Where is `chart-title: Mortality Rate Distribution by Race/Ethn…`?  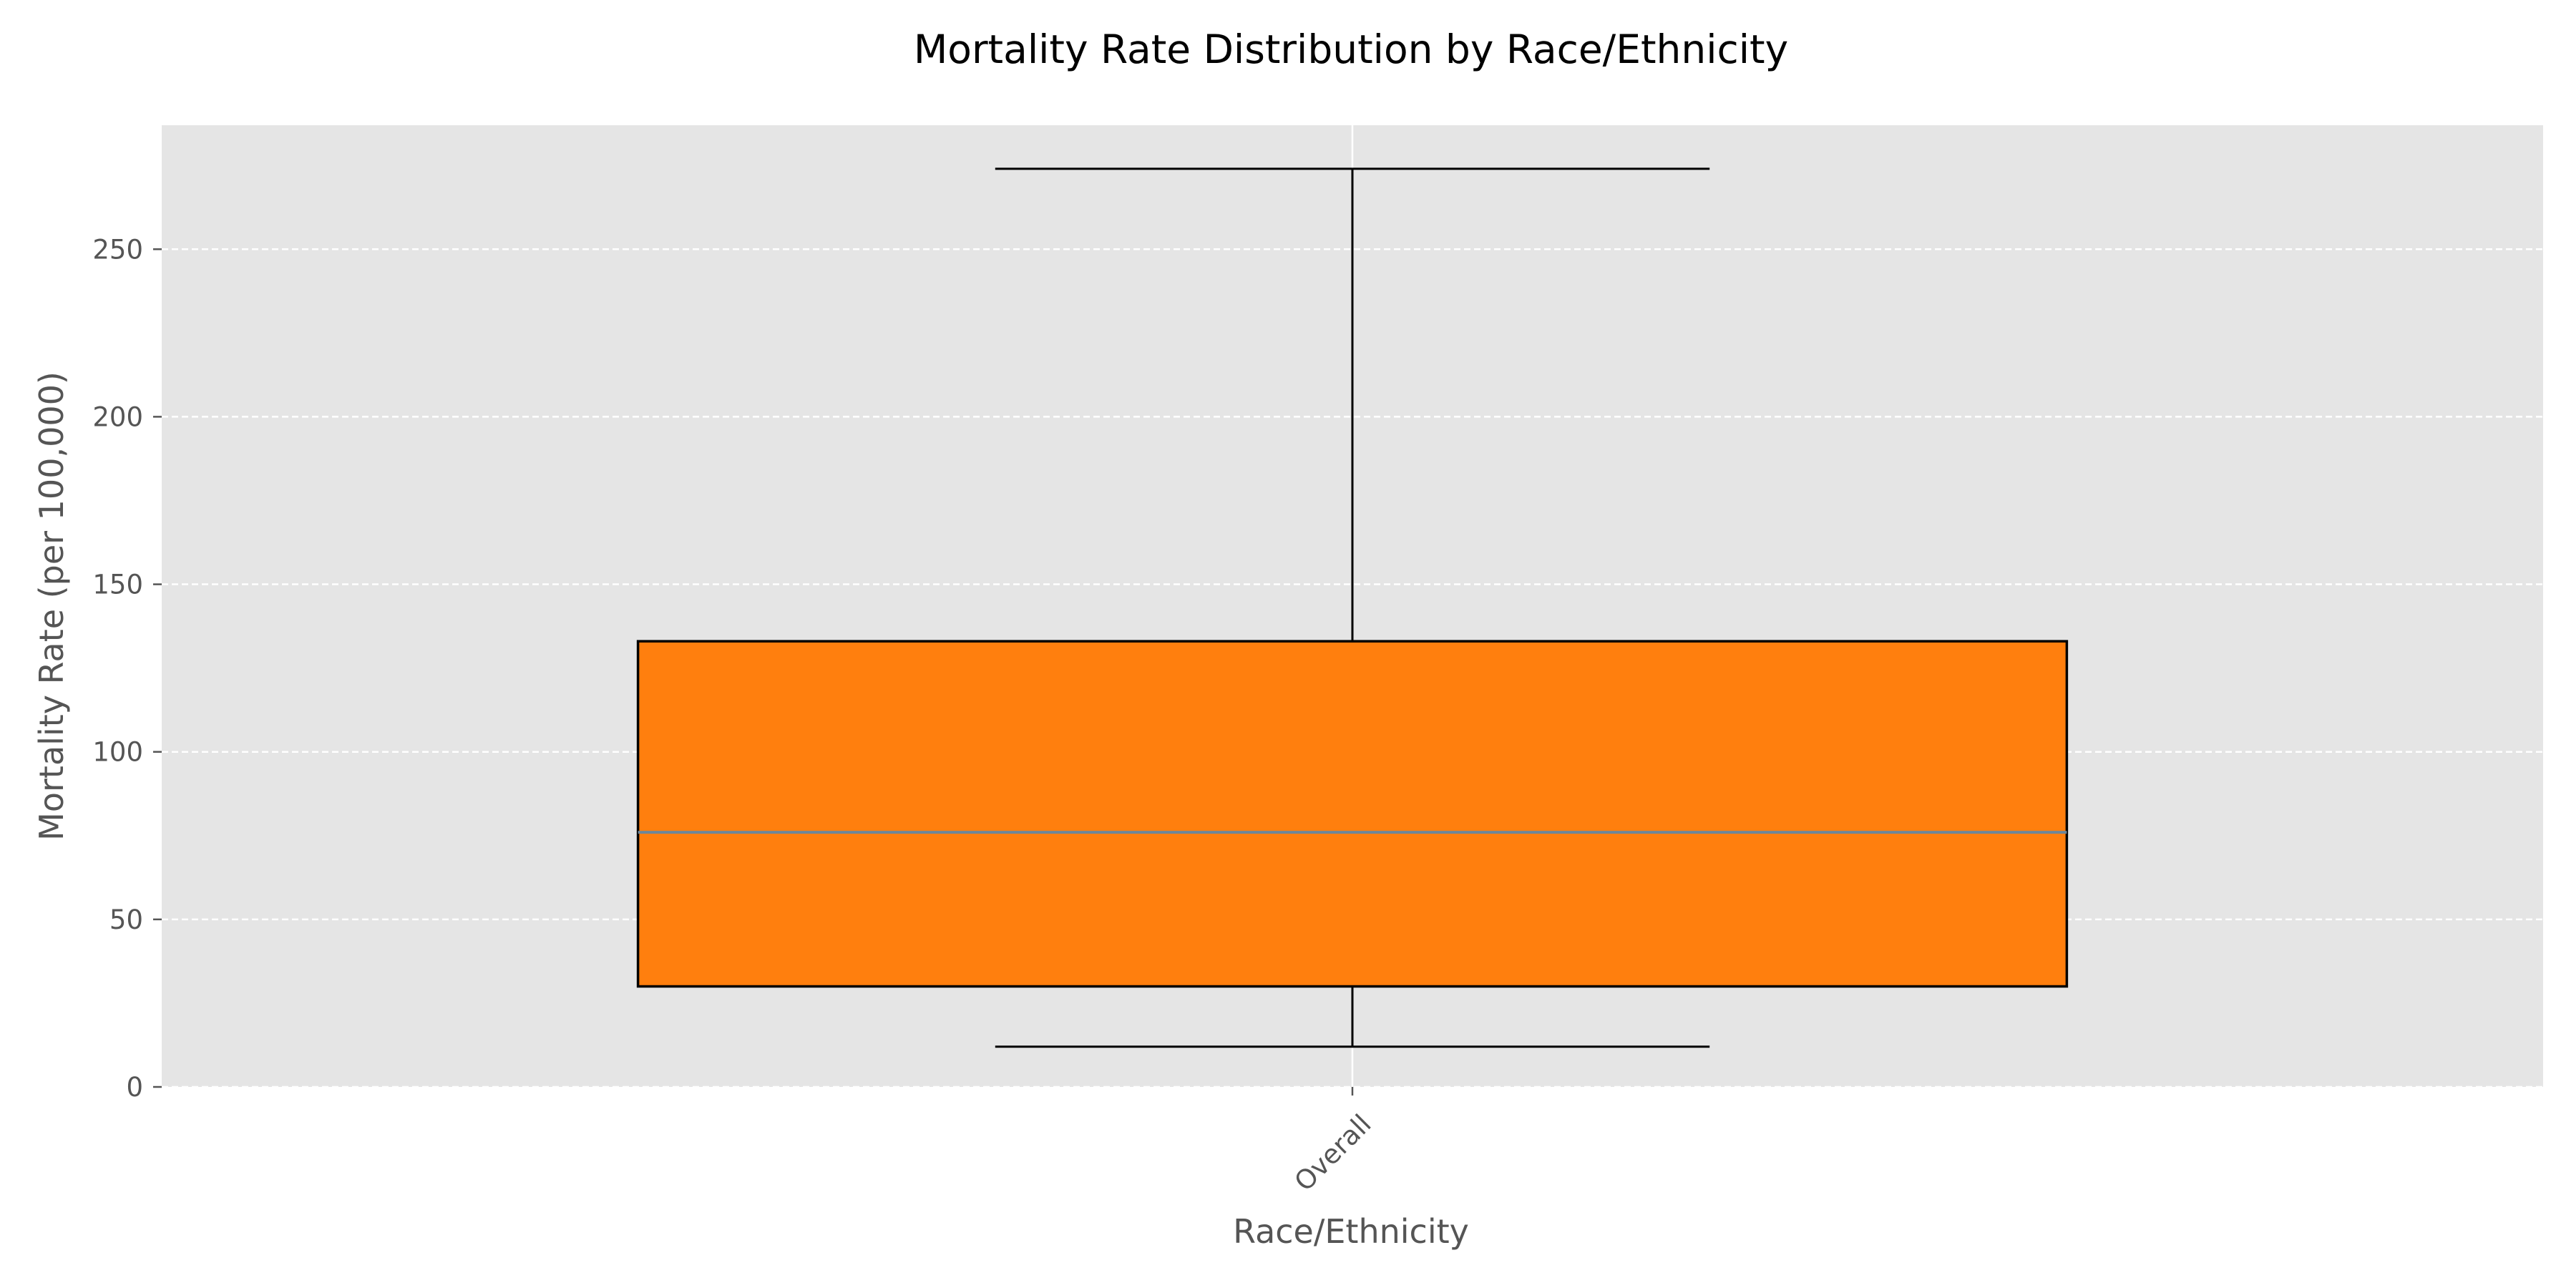
chart-title: Mortality Rate Distribution by Race/Ethn… is located at coordinates (1351, 49).